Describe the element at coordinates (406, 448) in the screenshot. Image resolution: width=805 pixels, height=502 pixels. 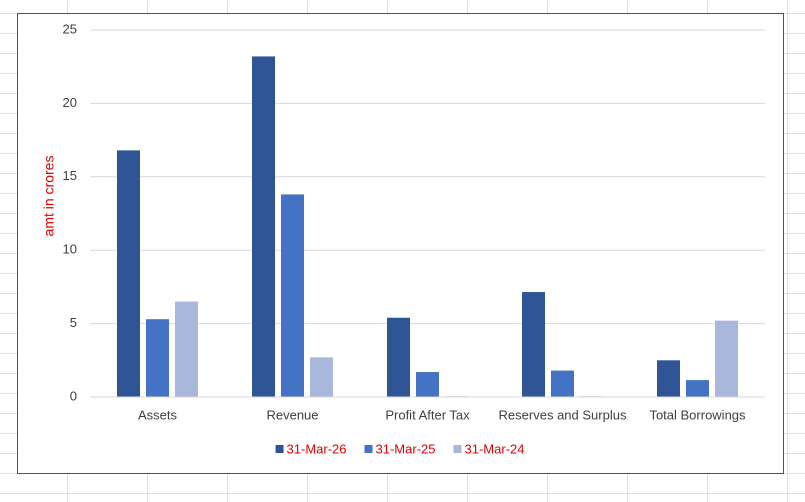
I see `legend-label: 31-Mar-25` at that location.